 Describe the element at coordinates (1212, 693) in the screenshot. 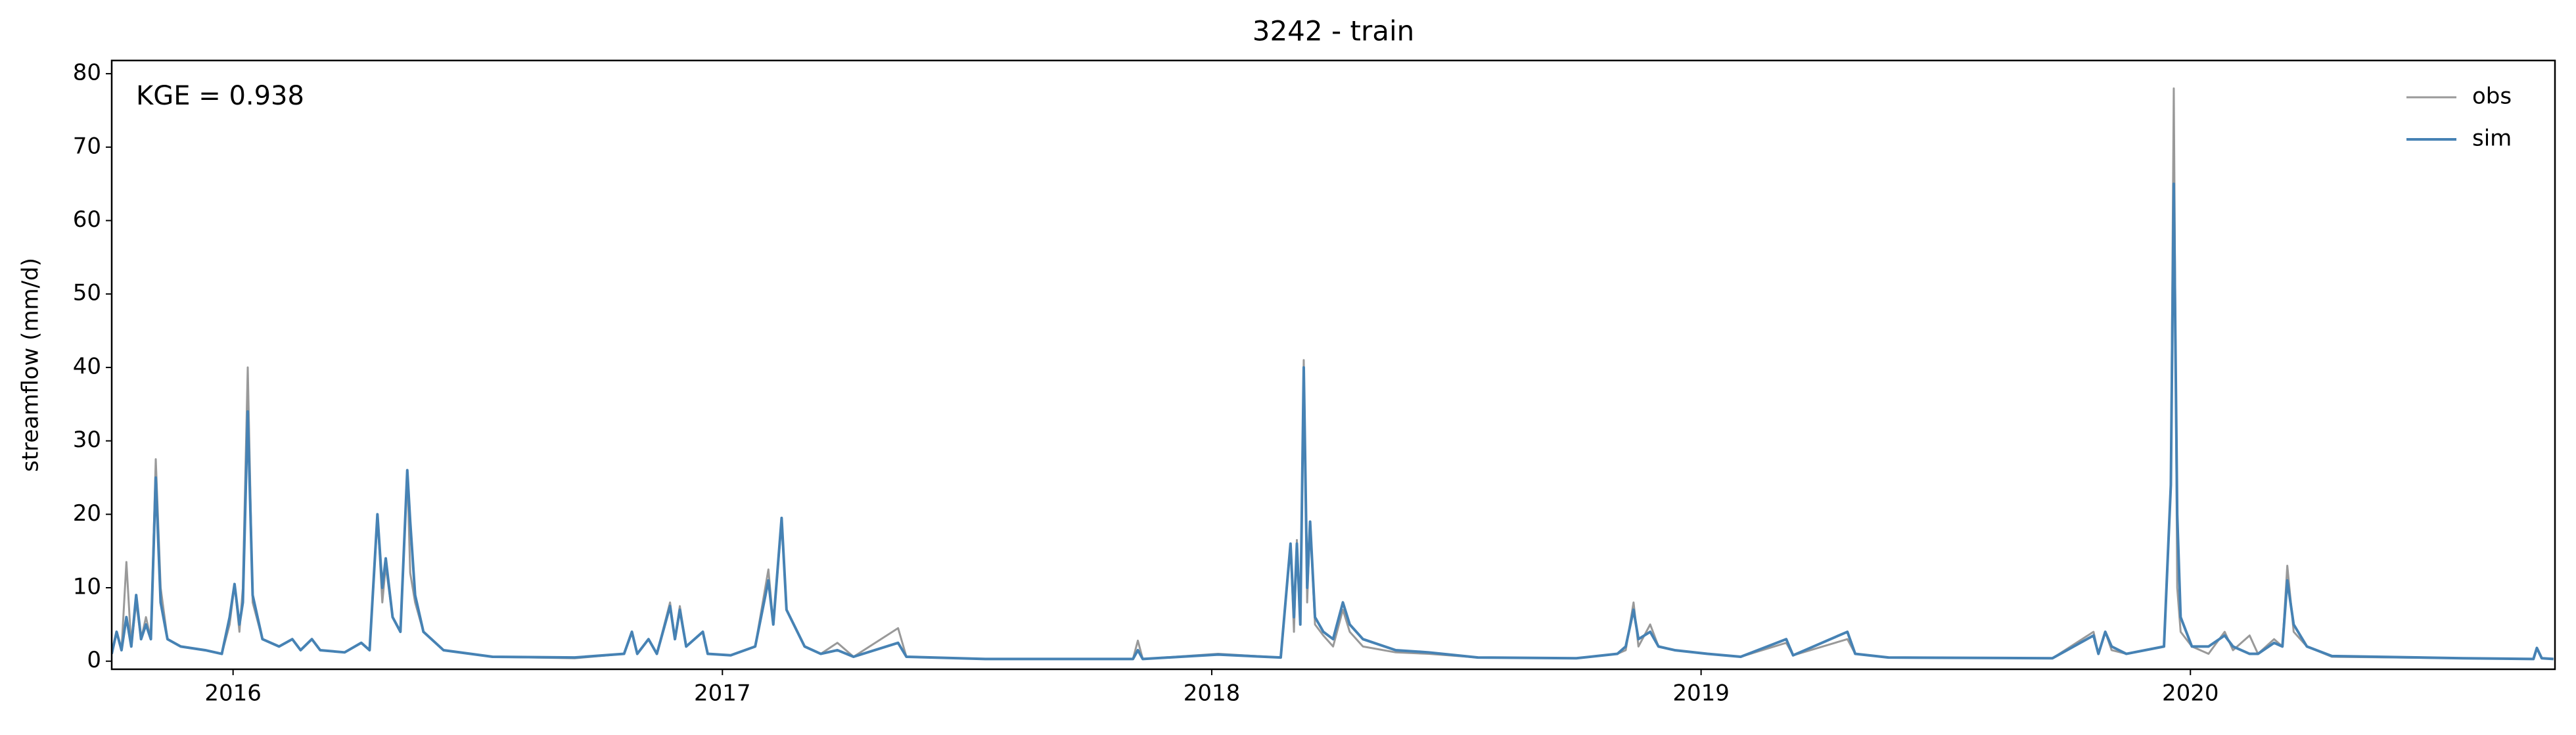

I see `x-tick-label: 2018` at that location.